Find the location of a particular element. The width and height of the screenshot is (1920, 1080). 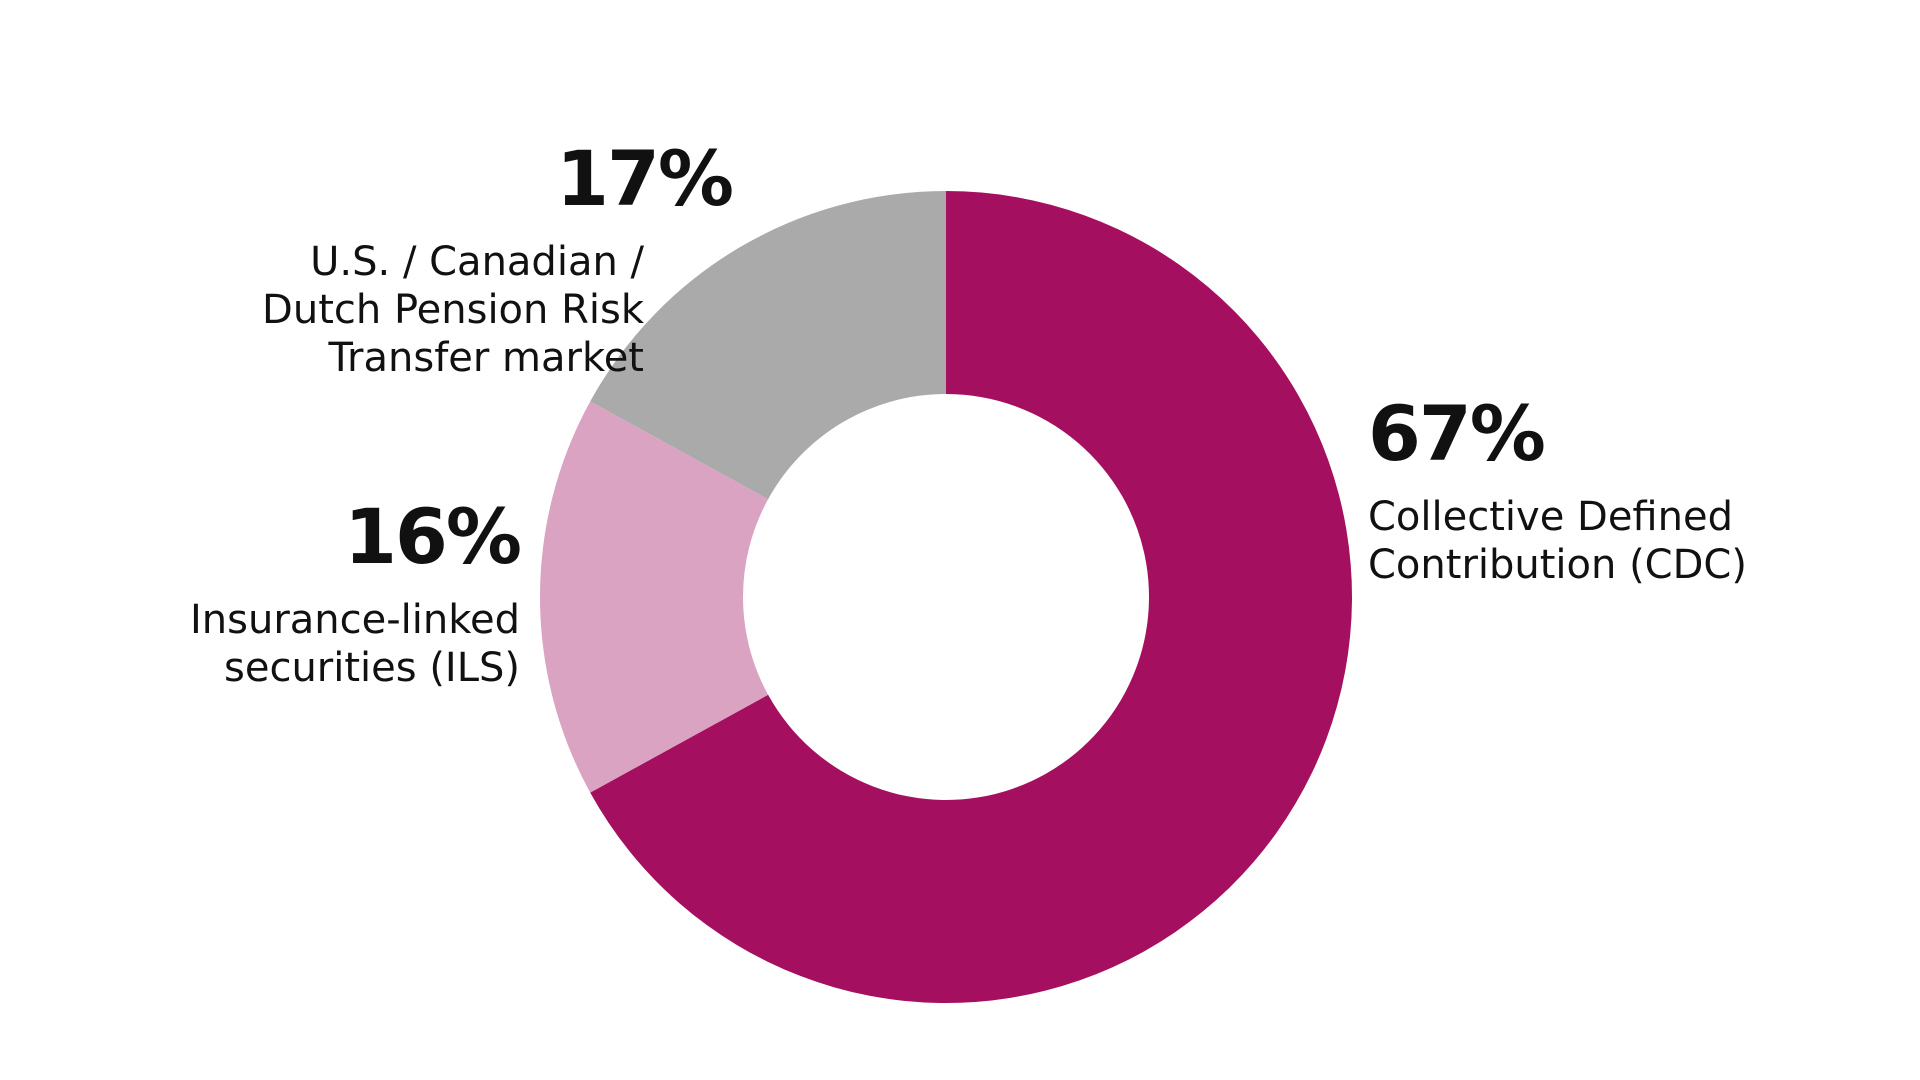

value-label: 67% is located at coordinates (1457, 433).